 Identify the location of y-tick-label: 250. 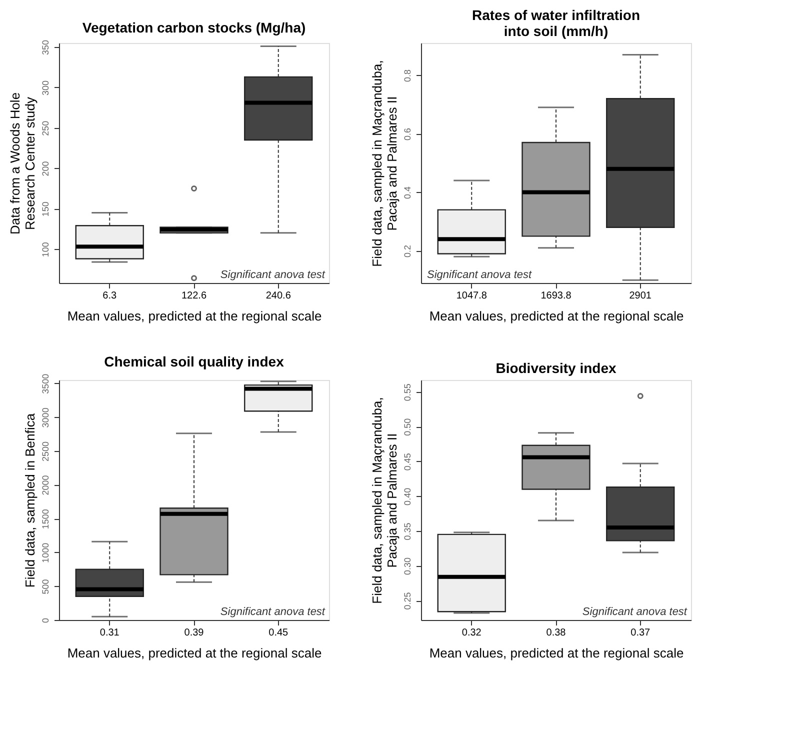
(45, 128).